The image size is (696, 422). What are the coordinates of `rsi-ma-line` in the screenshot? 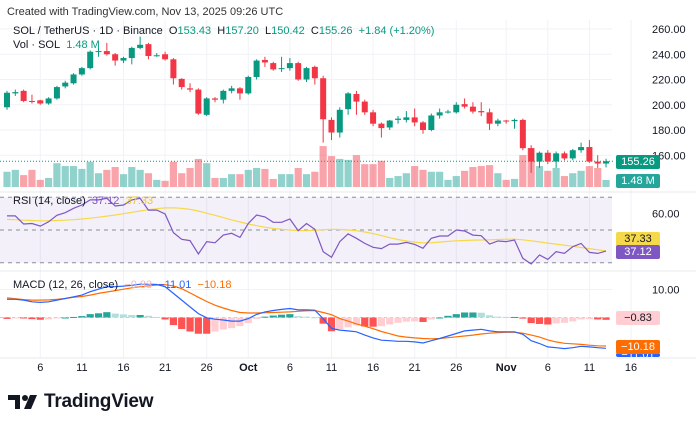 It's located at (306, 229).